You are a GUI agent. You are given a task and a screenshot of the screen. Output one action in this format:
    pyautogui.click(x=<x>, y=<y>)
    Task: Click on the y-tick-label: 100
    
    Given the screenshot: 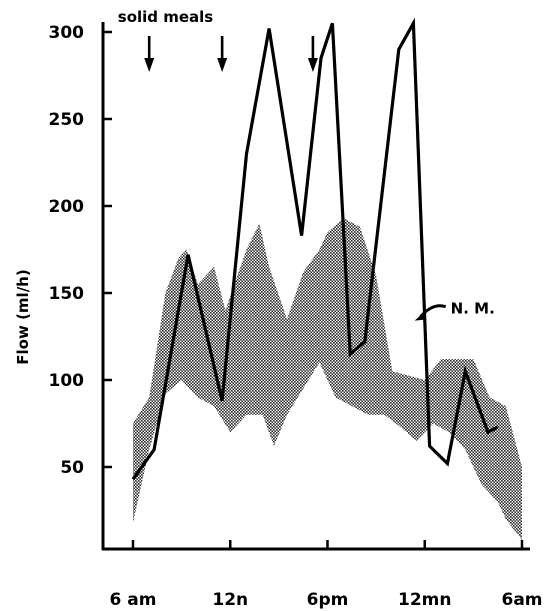 What is the action you would take?
    pyautogui.click(x=67, y=381)
    